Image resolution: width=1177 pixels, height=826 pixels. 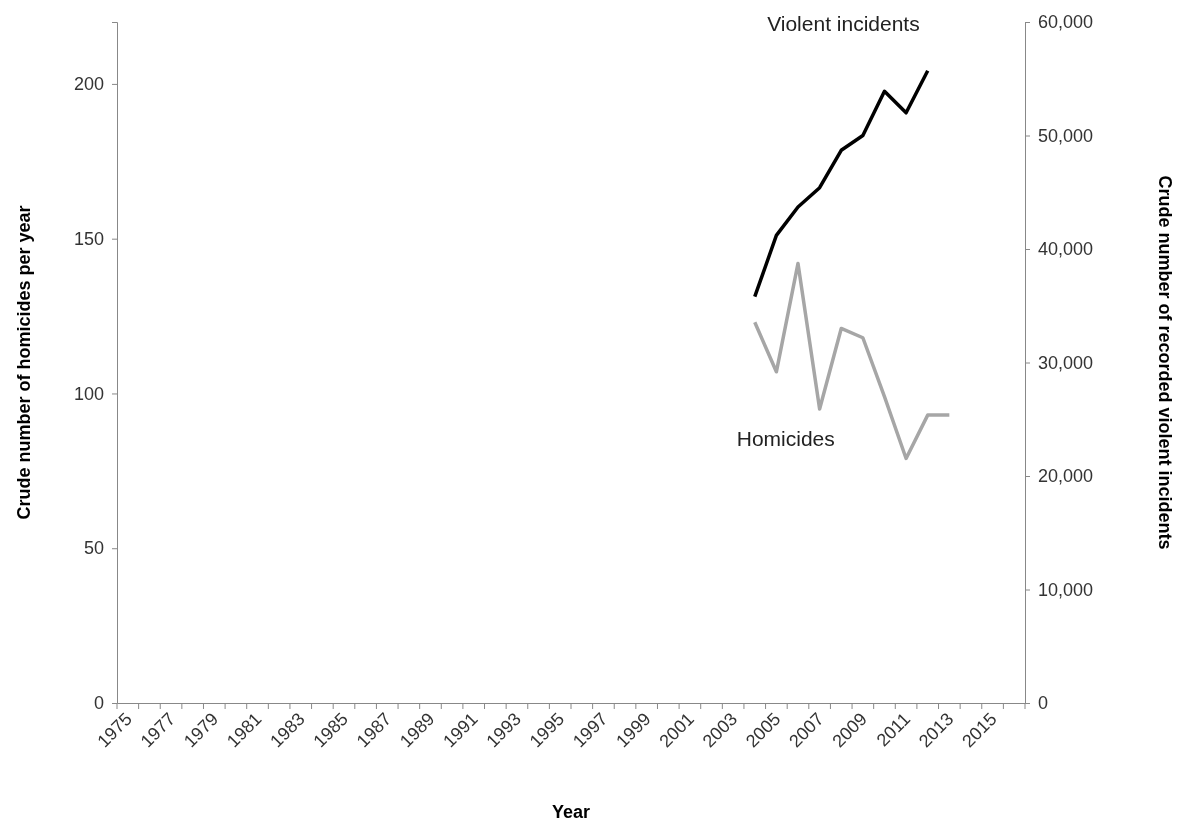 What do you see at coordinates (1066, 362) in the screenshot?
I see `y2-tick-label: 30,000` at bounding box center [1066, 362].